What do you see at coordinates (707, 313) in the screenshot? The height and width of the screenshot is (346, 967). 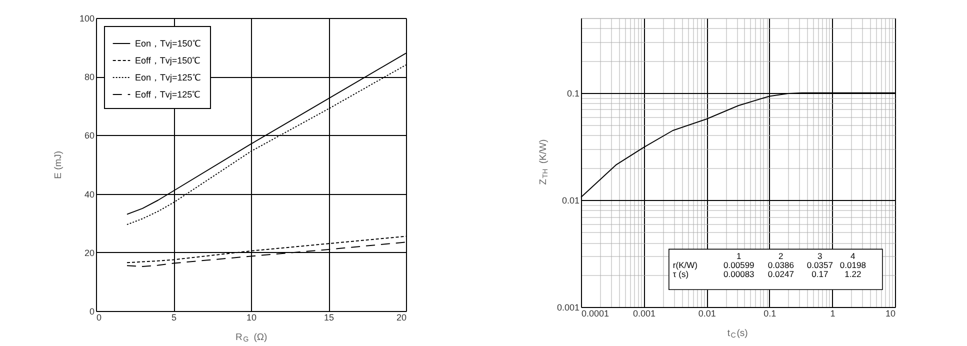 I see `x-tick-label: 0.01` at bounding box center [707, 313].